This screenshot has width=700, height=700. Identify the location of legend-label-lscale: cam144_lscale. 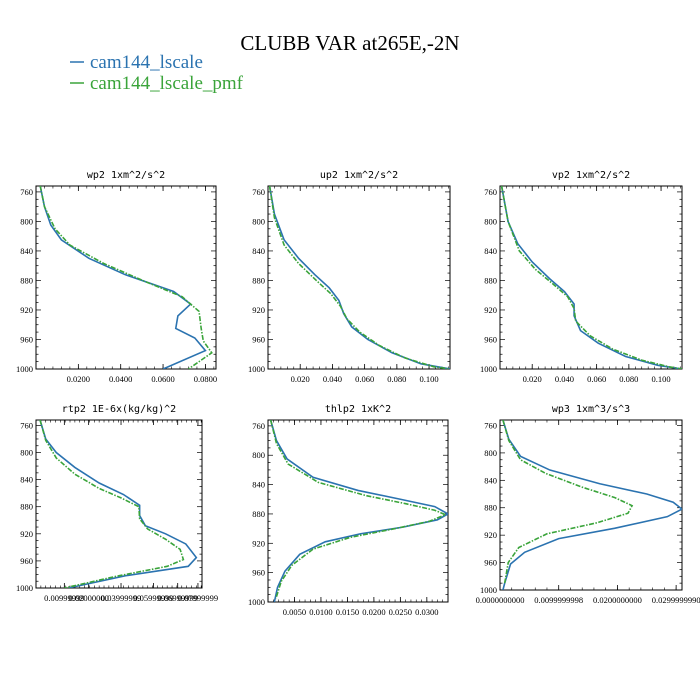
(146, 62).